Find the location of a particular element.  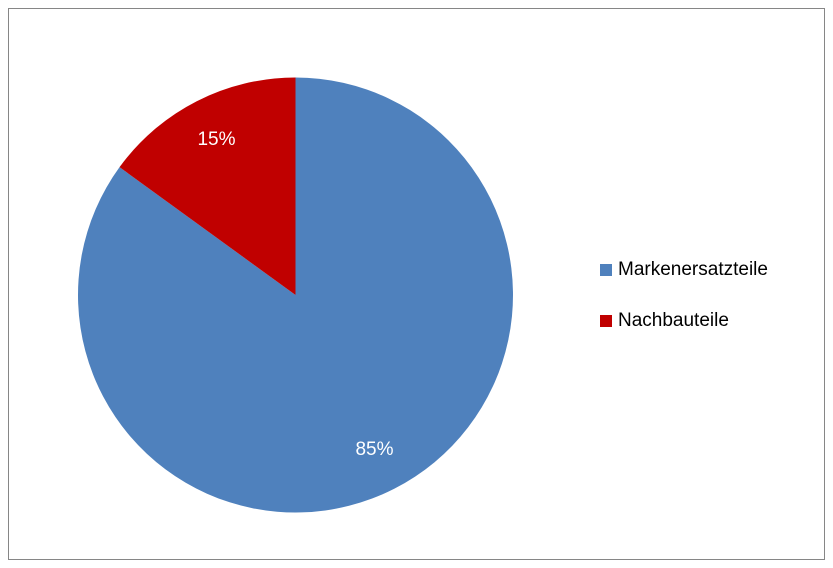

legend-label: Nachbauteile is located at coordinates (673, 320).